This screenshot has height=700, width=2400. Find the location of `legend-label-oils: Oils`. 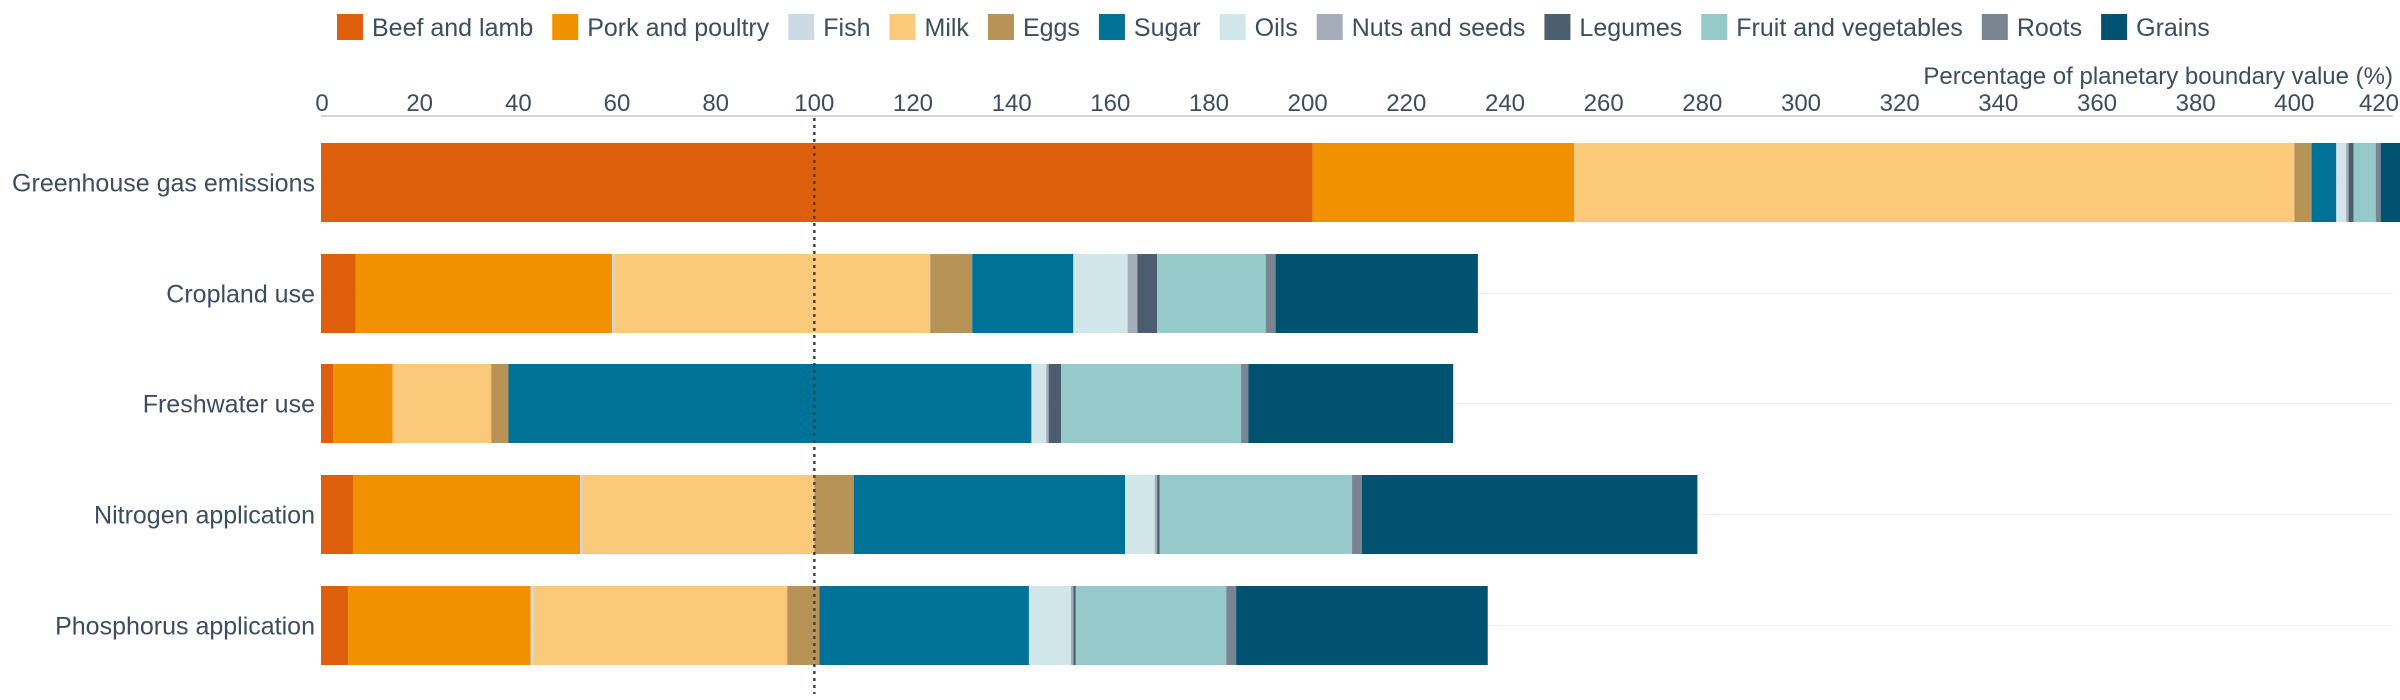

legend-label-oils: Oils is located at coordinates (1276, 28).